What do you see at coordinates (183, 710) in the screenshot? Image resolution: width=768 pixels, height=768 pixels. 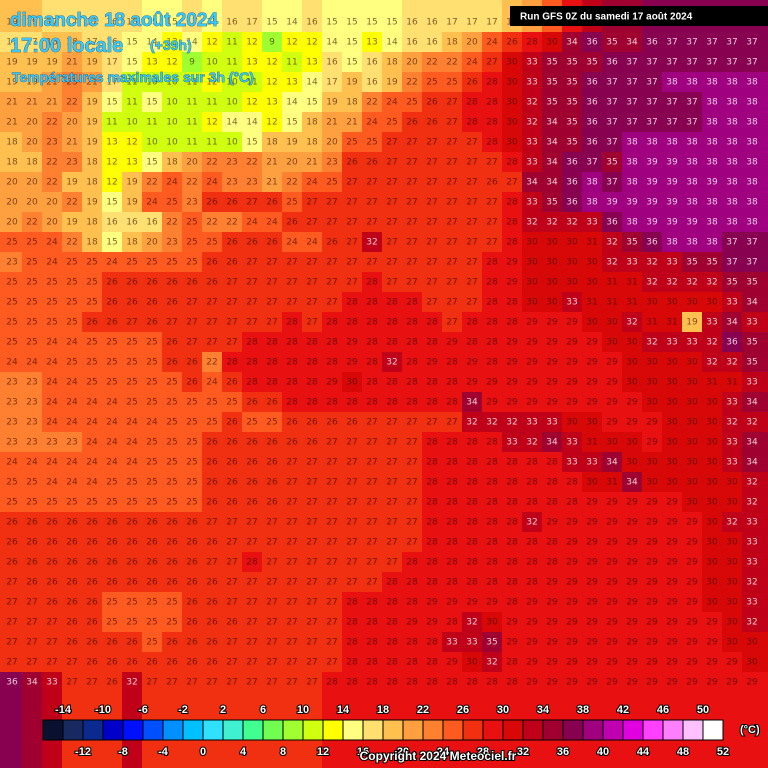 I see `legend-label: -2` at bounding box center [183, 710].